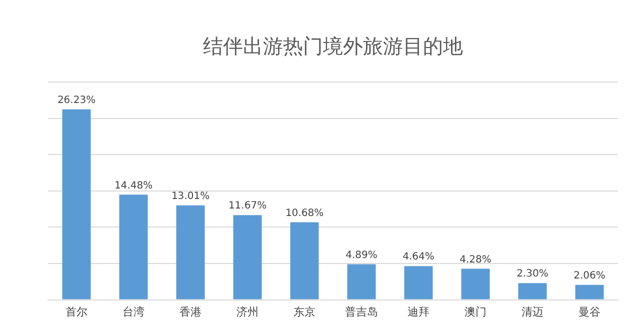  I want to click on data-label: 10.68%, so click(304, 213).